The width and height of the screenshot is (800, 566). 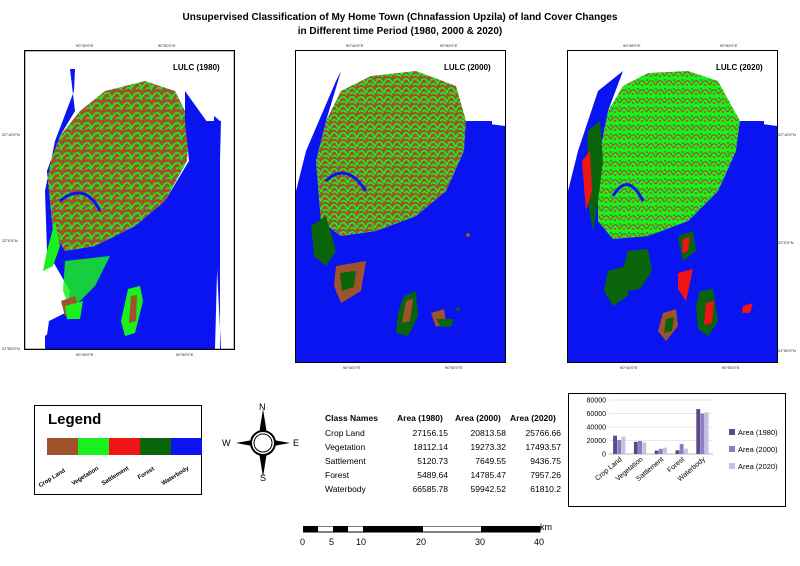 What do you see at coordinates (539, 542) in the screenshot?
I see `scale-label: 40` at bounding box center [539, 542].